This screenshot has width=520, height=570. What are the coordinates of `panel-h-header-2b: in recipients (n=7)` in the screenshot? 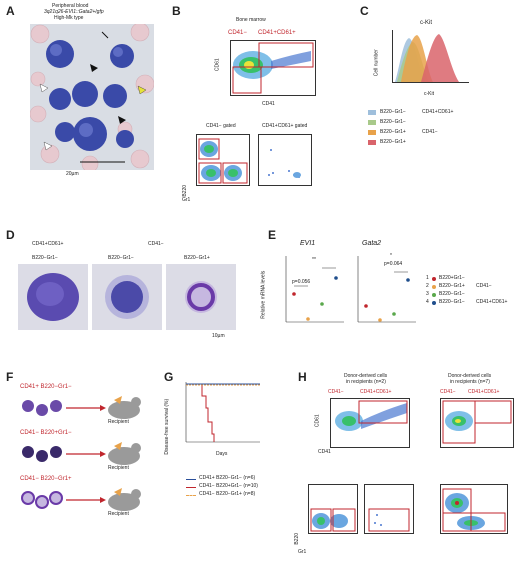 It's located at (470, 382).